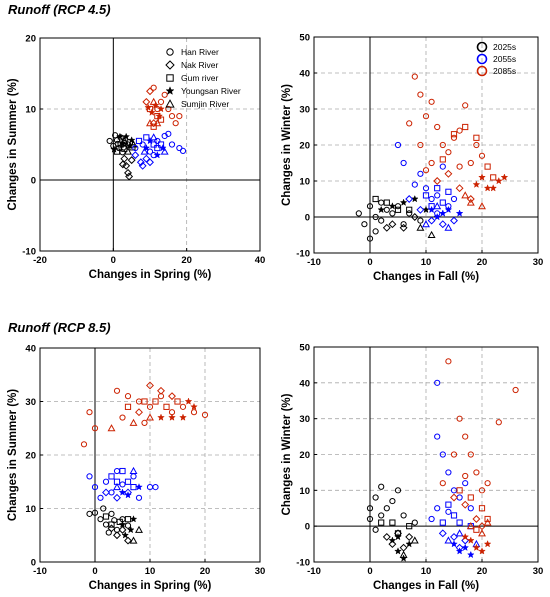 This screenshot has height=597, width=550. Describe the element at coordinates (30, 402) in the screenshot. I see `y-tick-label: 30` at that location.